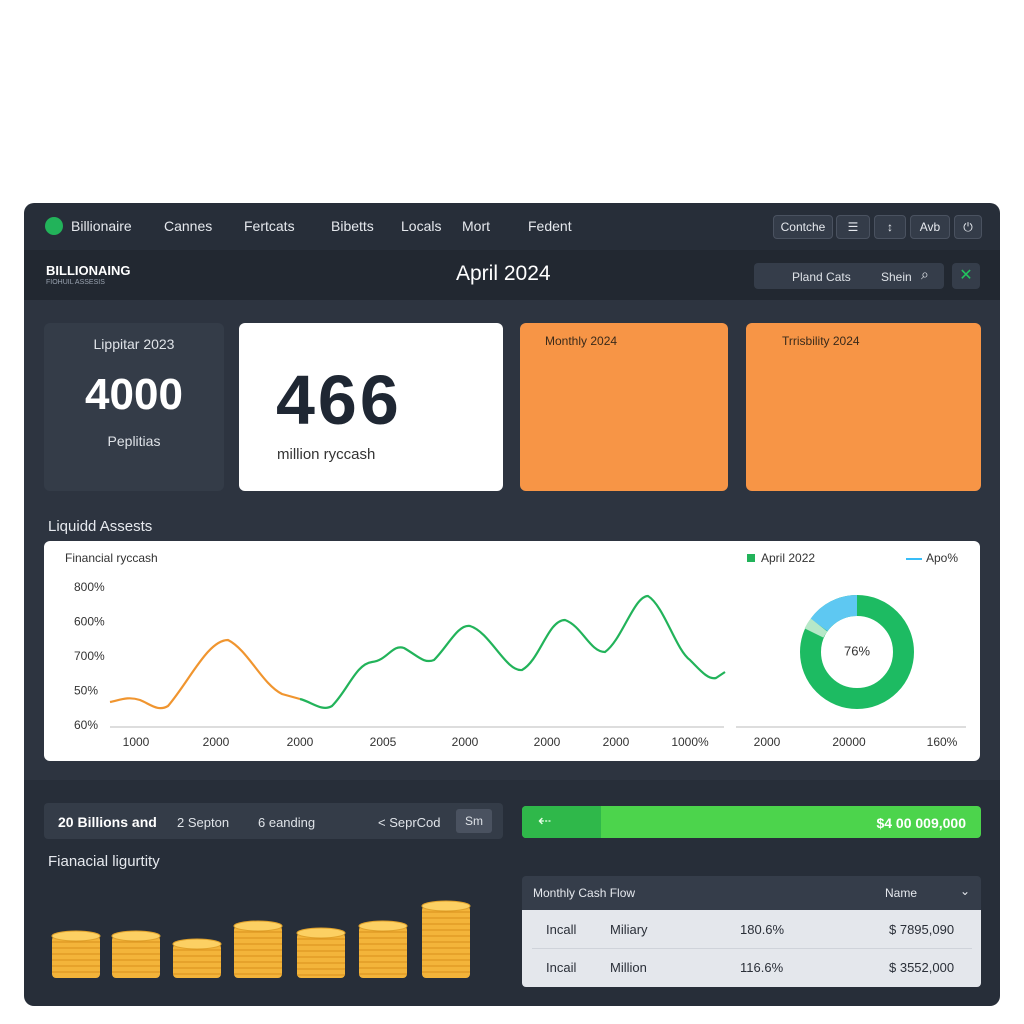 The width and height of the screenshot is (1024, 1024). What do you see at coordinates (561, 822) in the screenshot?
I see `progress-icon: ⇠` at bounding box center [561, 822].